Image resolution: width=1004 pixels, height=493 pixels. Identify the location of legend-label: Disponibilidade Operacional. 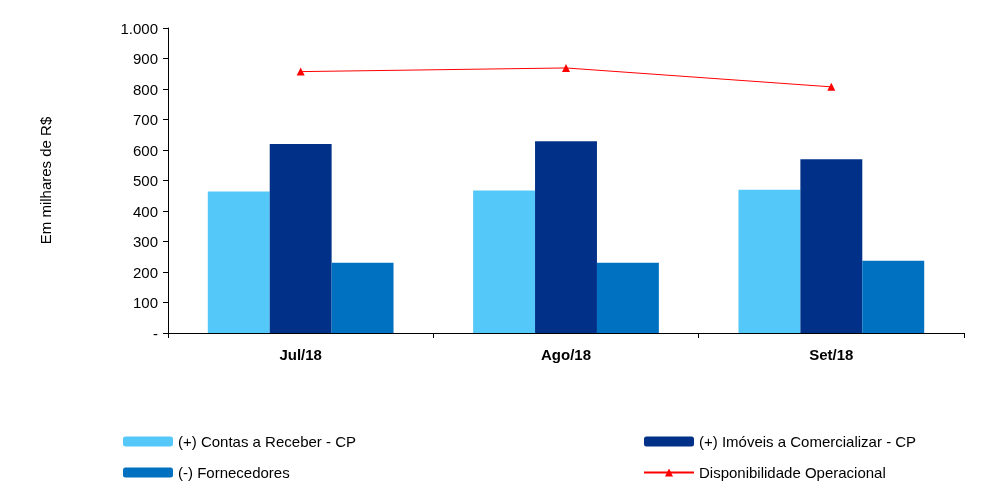
(792, 472).